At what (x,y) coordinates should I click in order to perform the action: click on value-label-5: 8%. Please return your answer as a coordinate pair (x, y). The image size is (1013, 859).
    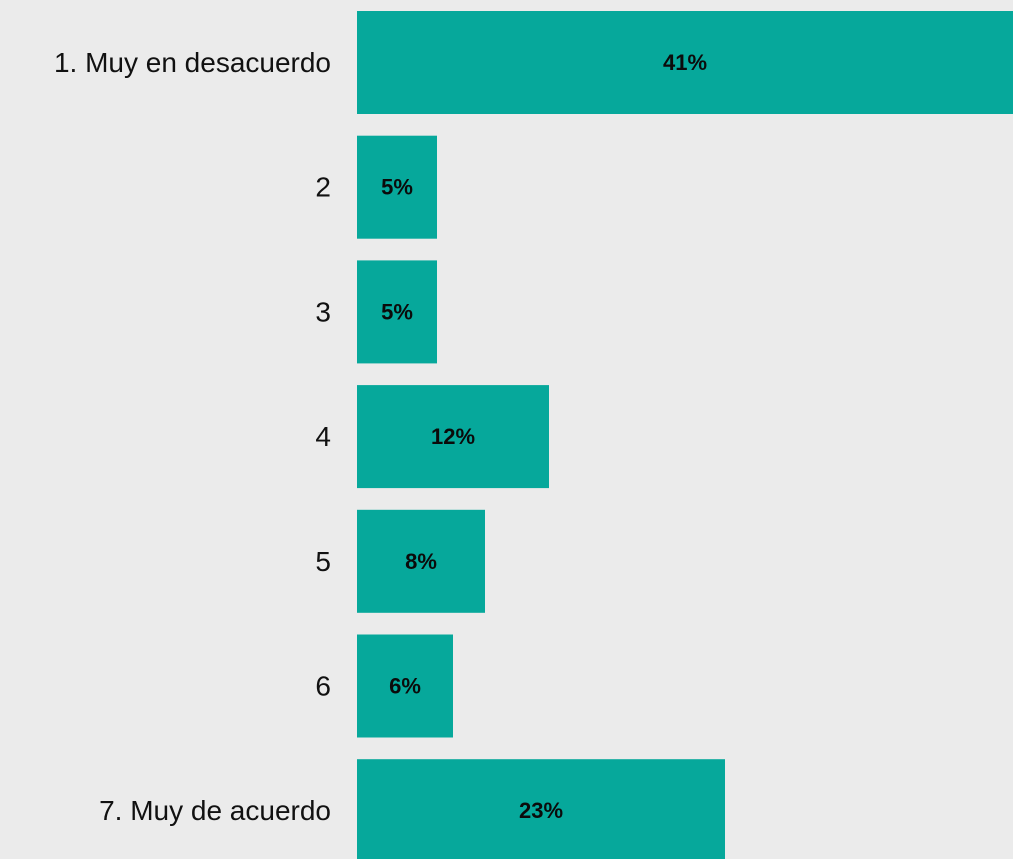
    Looking at the image, I should click on (421, 561).